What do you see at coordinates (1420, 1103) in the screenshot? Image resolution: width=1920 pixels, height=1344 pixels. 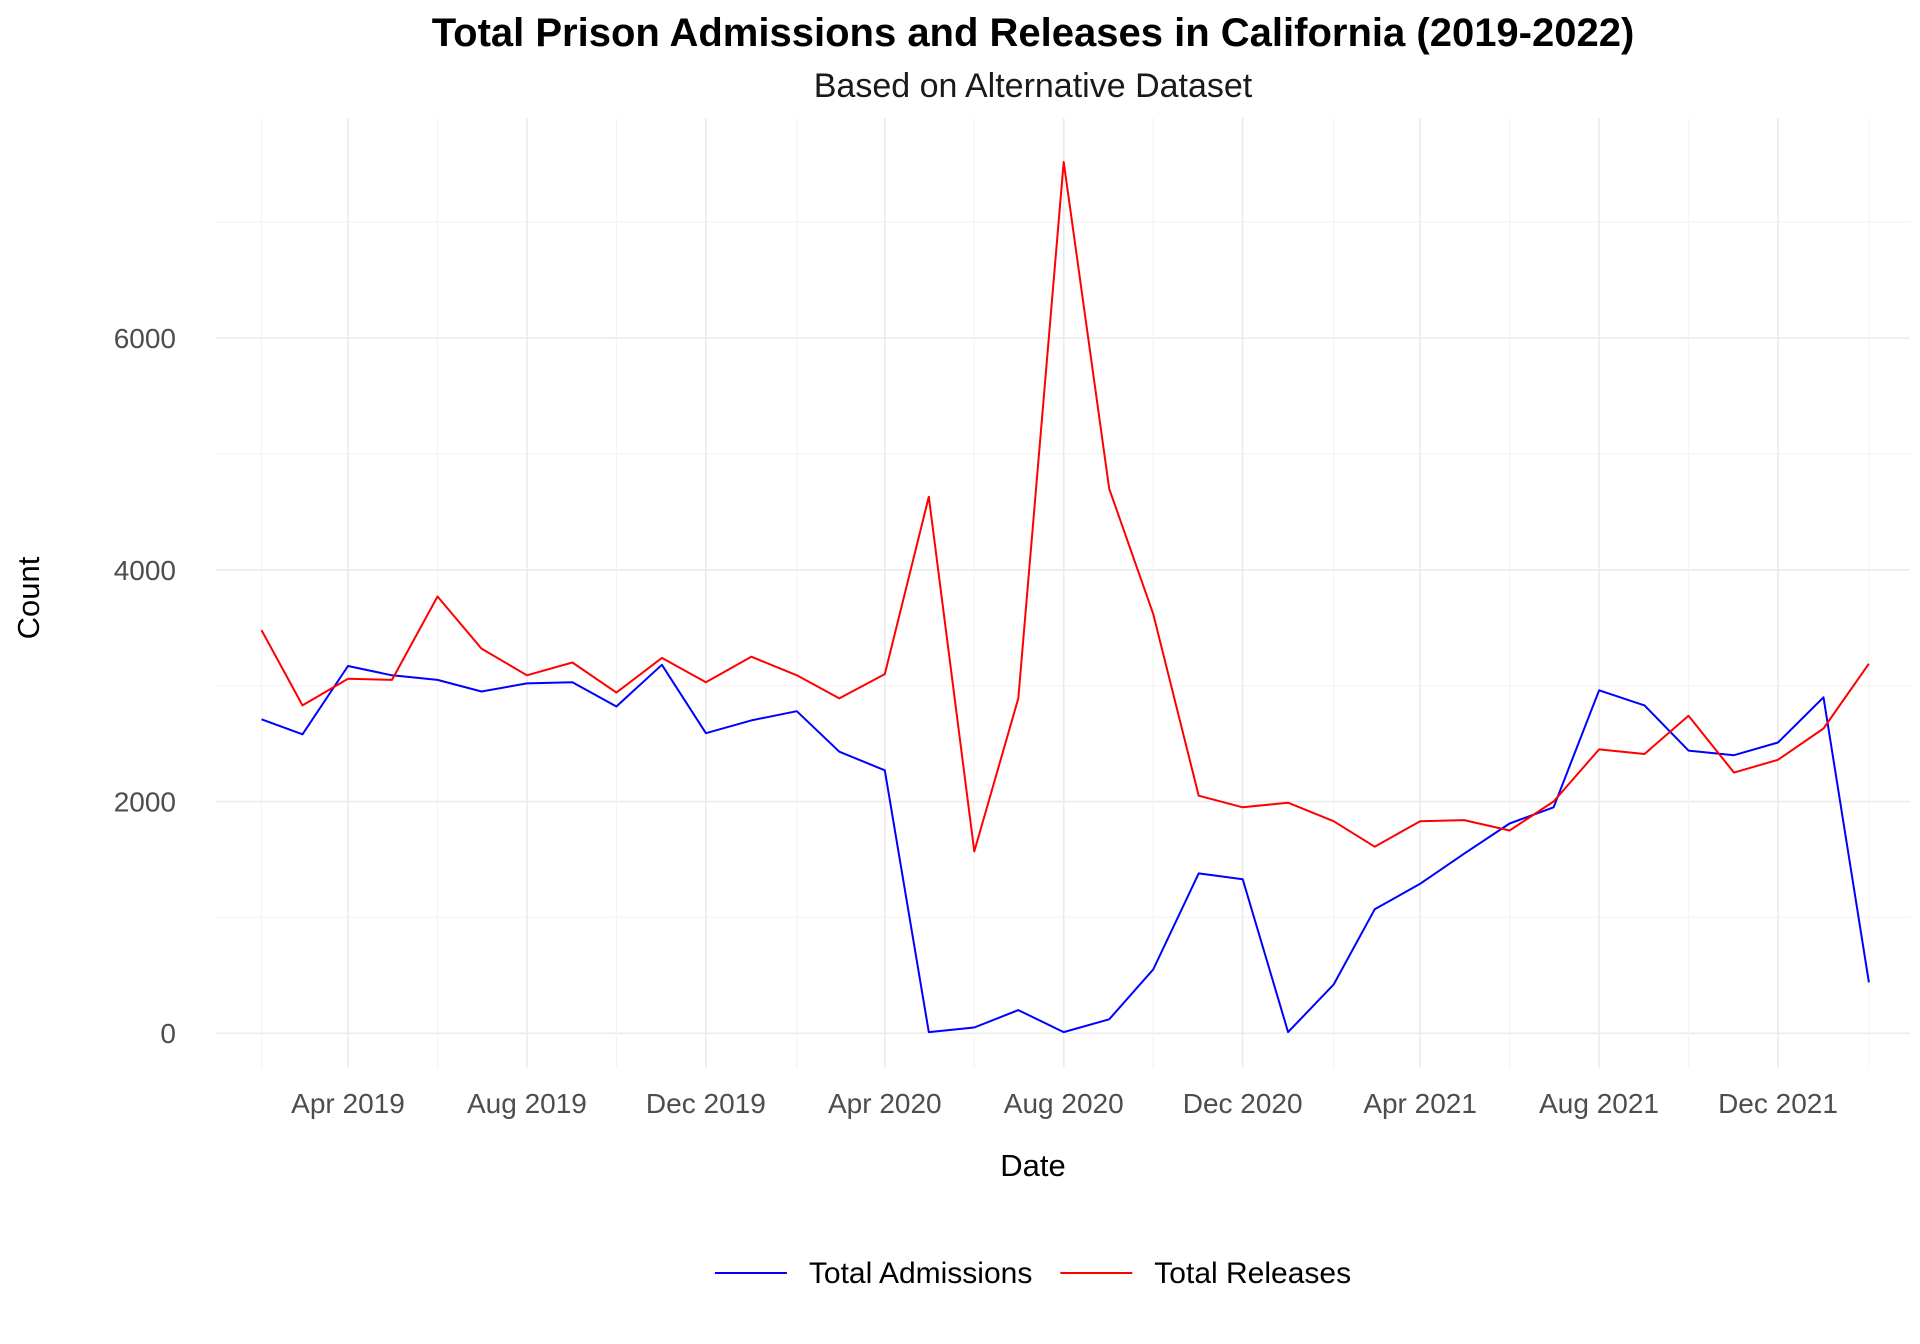 I see `x-tick-label: Apr 2021` at bounding box center [1420, 1103].